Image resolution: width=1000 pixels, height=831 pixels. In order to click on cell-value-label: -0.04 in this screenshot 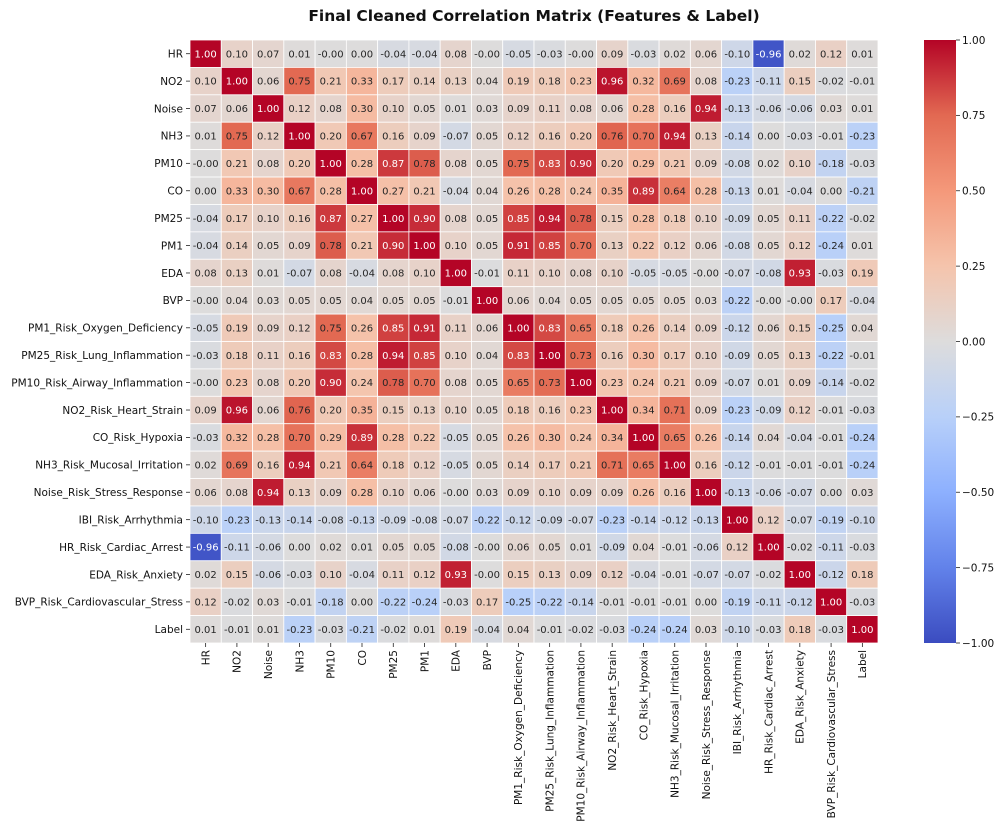, I will do `click(487, 630)`.